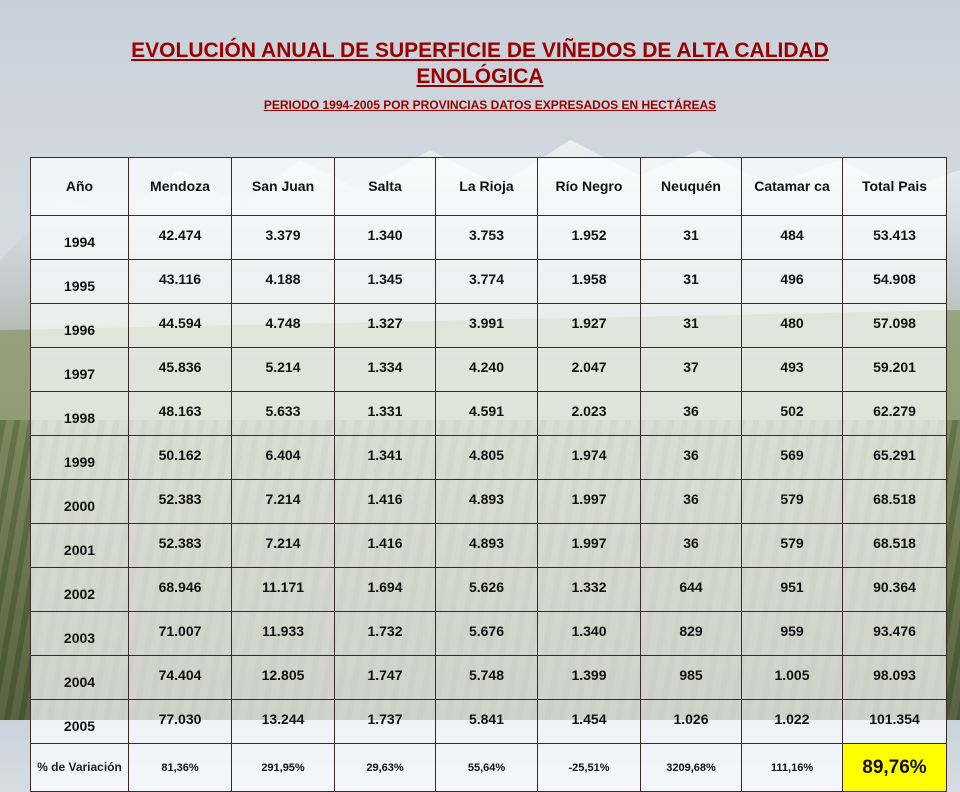 The height and width of the screenshot is (792, 960). I want to click on value-cell: 1.958, so click(589, 281).